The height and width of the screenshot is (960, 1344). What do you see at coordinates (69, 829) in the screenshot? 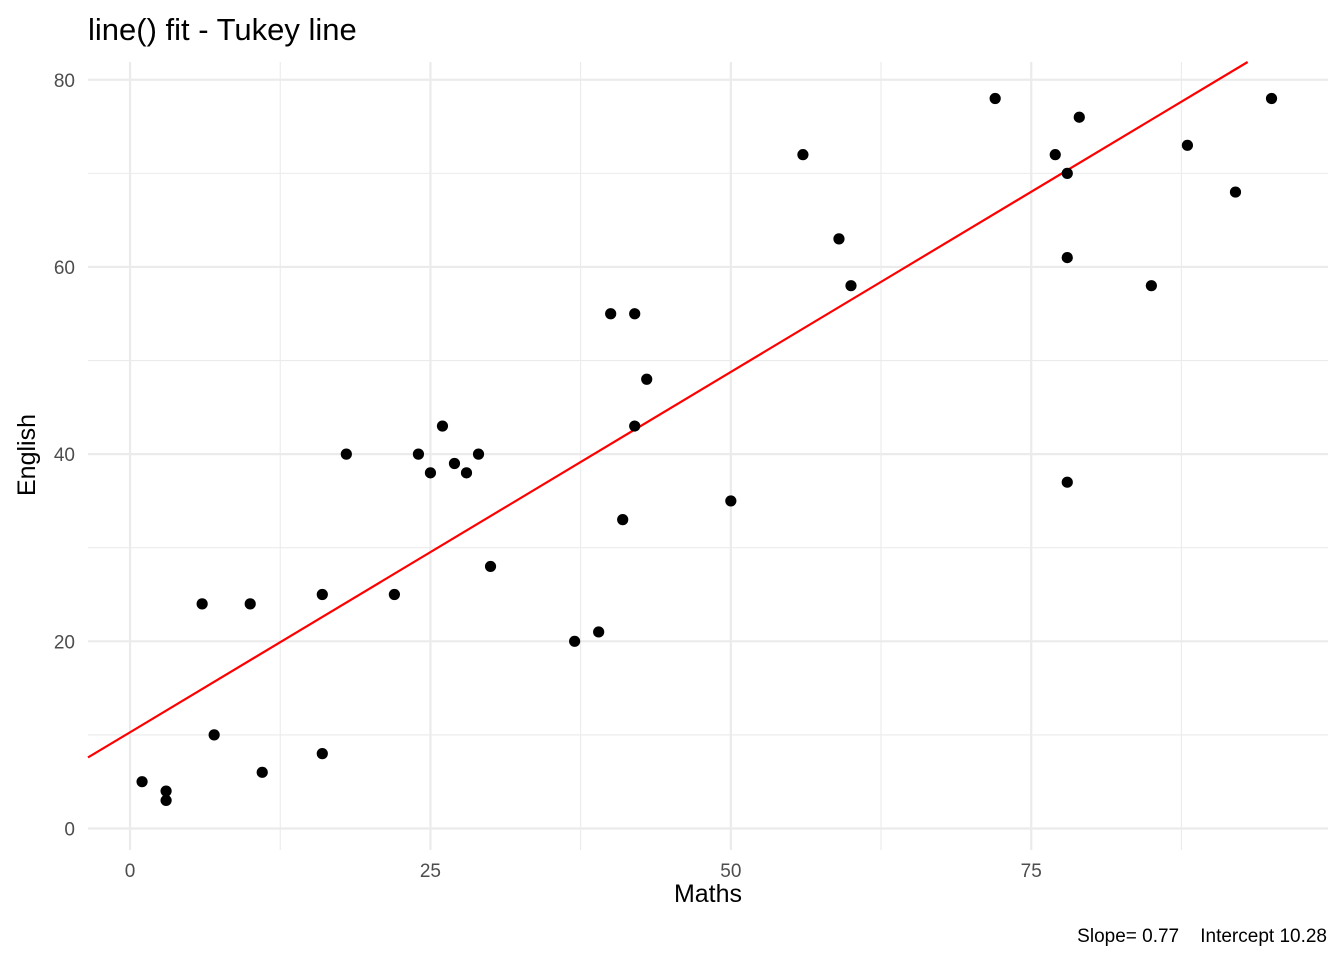
I see `y-tick-label: 0` at bounding box center [69, 829].